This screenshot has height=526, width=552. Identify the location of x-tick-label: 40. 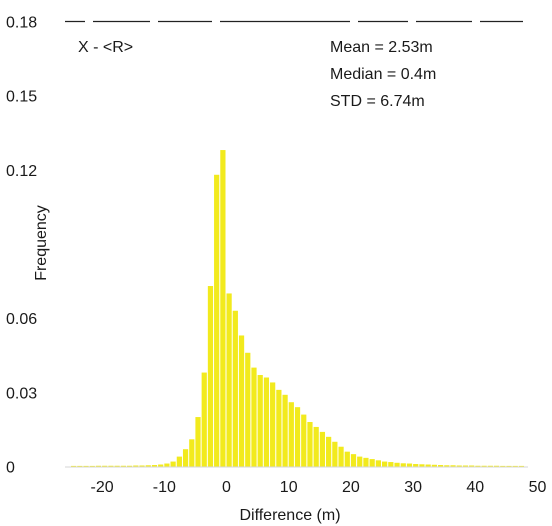
(475, 487).